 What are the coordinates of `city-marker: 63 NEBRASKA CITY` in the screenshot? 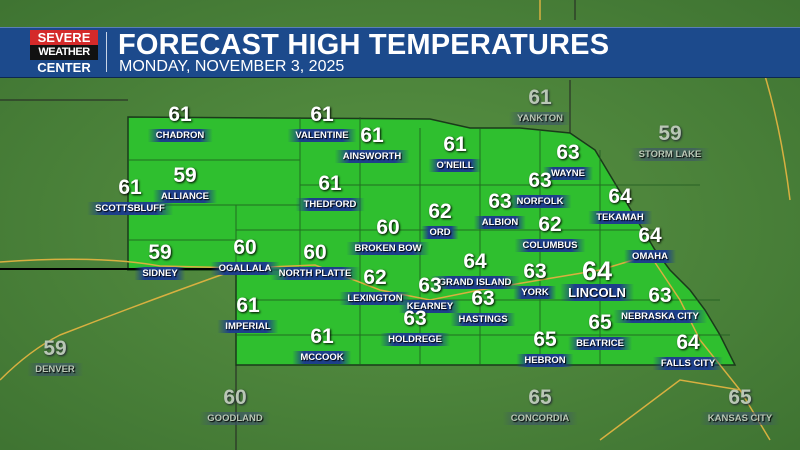 It's located at (660, 304).